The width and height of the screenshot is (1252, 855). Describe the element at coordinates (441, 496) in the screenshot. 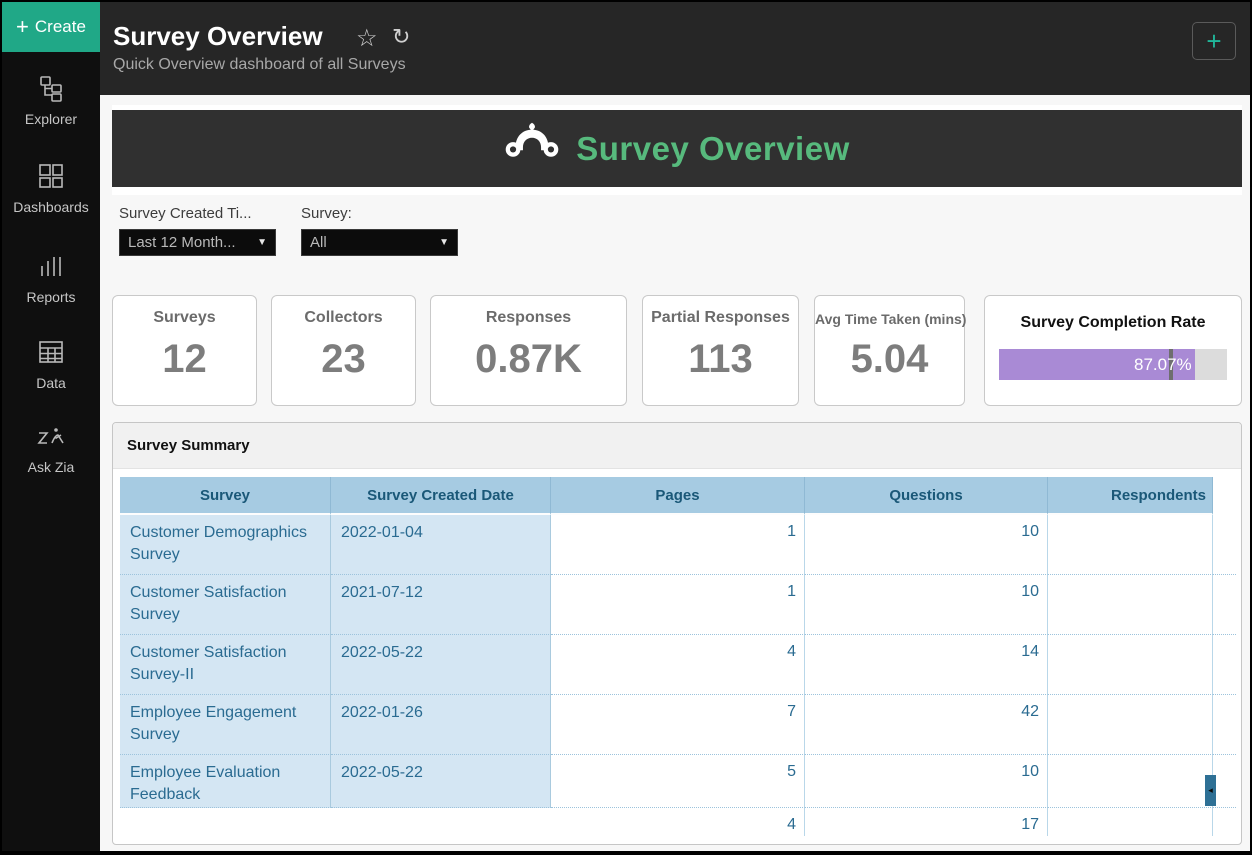

I see `column-header-created-date: Survey Created Date` at that location.